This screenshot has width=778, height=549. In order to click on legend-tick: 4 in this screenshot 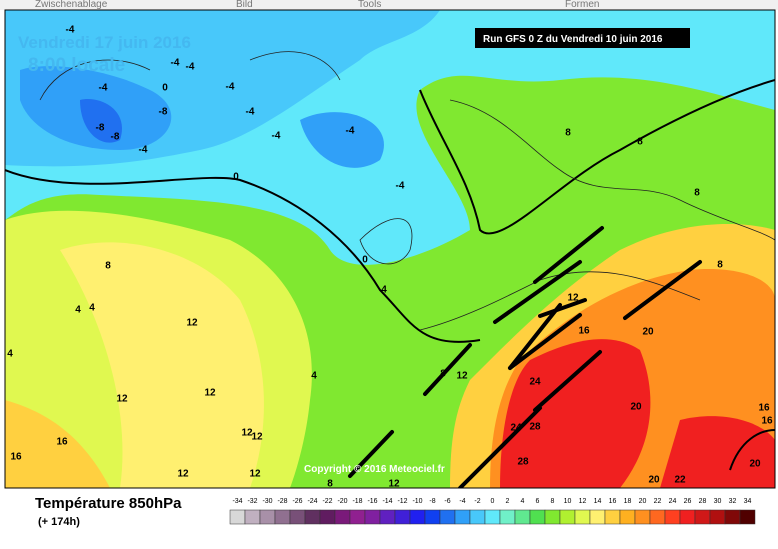, I will do `click(523, 501)`.